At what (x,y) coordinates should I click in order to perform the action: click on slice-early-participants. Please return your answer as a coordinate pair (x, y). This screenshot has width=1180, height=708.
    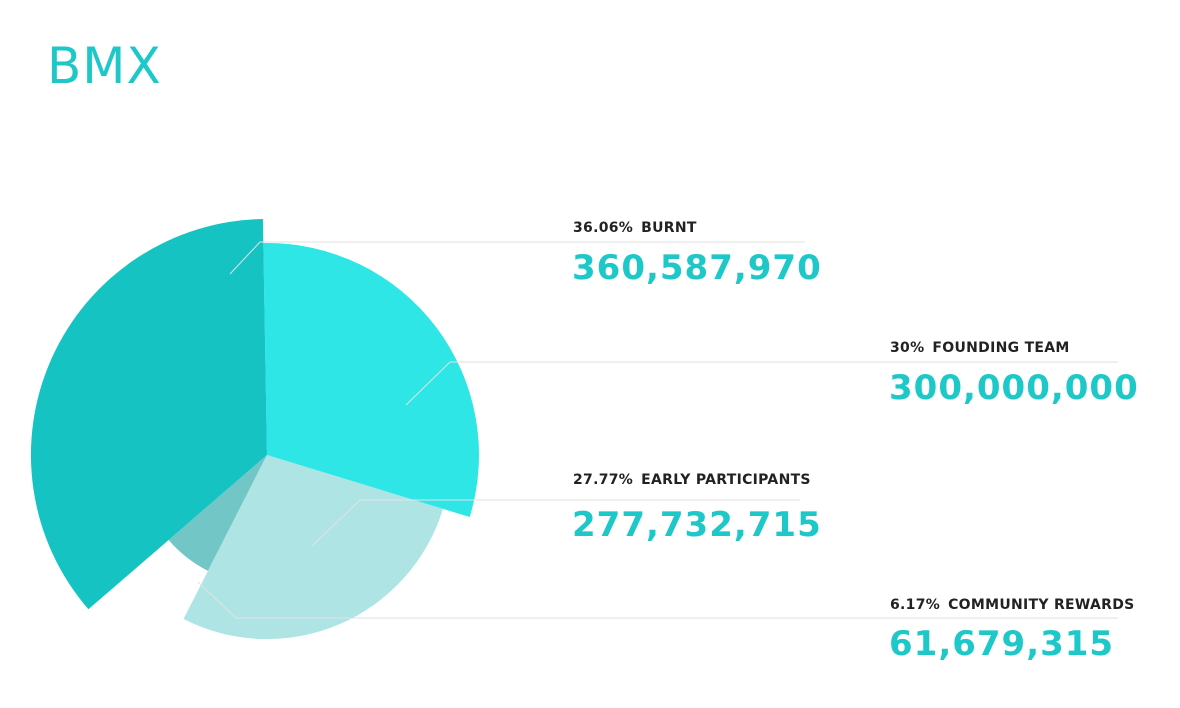
    Looking at the image, I should click on (313, 547).